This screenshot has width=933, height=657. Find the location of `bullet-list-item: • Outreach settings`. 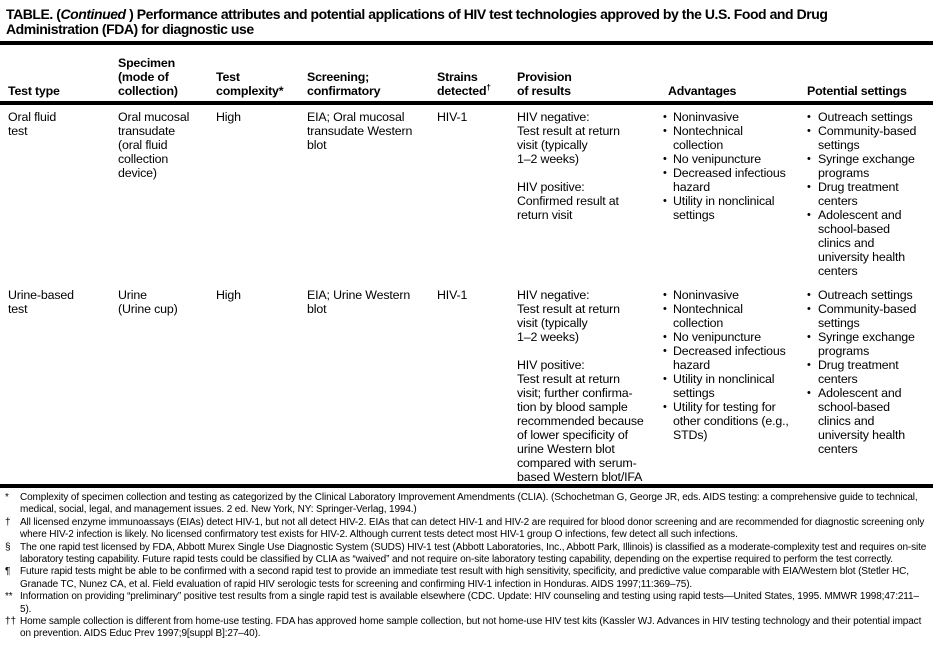

bullet-list-item: • Outreach settings is located at coordinates (869, 295).